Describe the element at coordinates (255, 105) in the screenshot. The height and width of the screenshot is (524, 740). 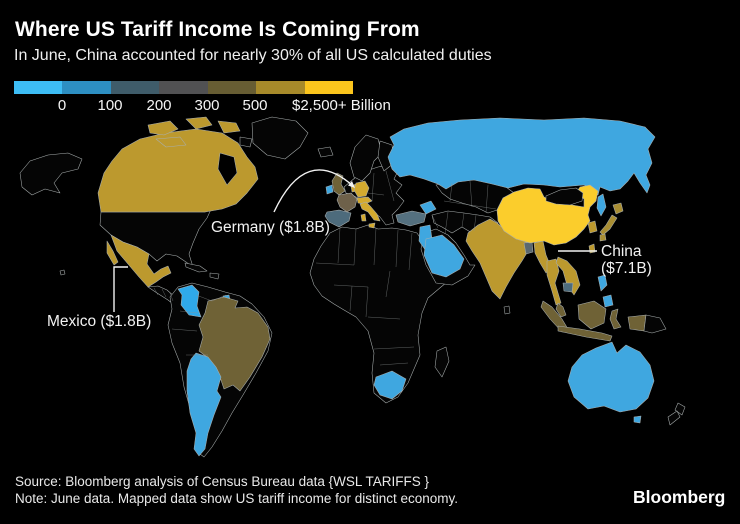
I see `legend-tick-label-4: 500` at that location.